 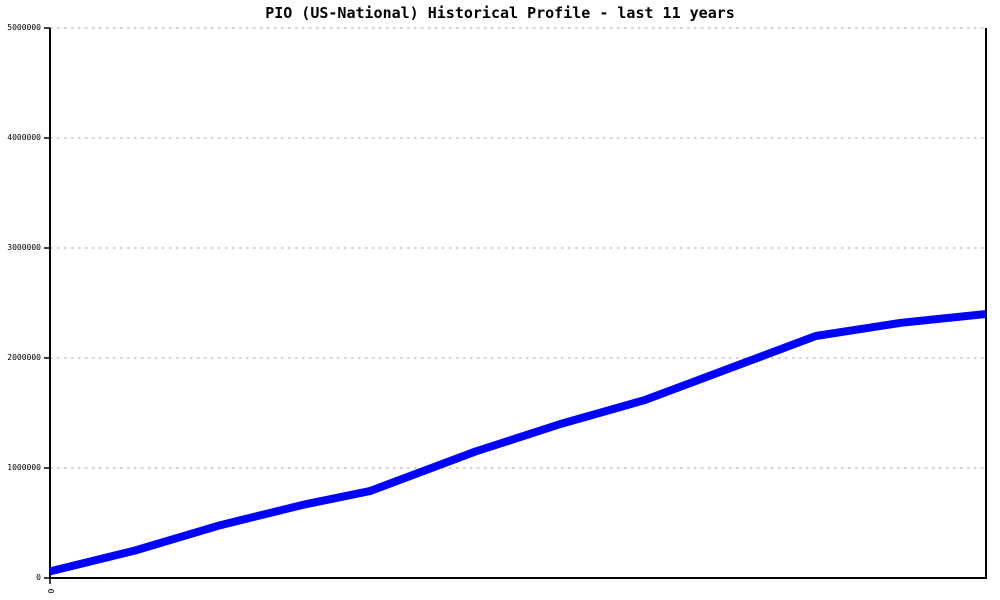 What do you see at coordinates (24, 247) in the screenshot?
I see `y-axis-tick-label: 3000000` at bounding box center [24, 247].